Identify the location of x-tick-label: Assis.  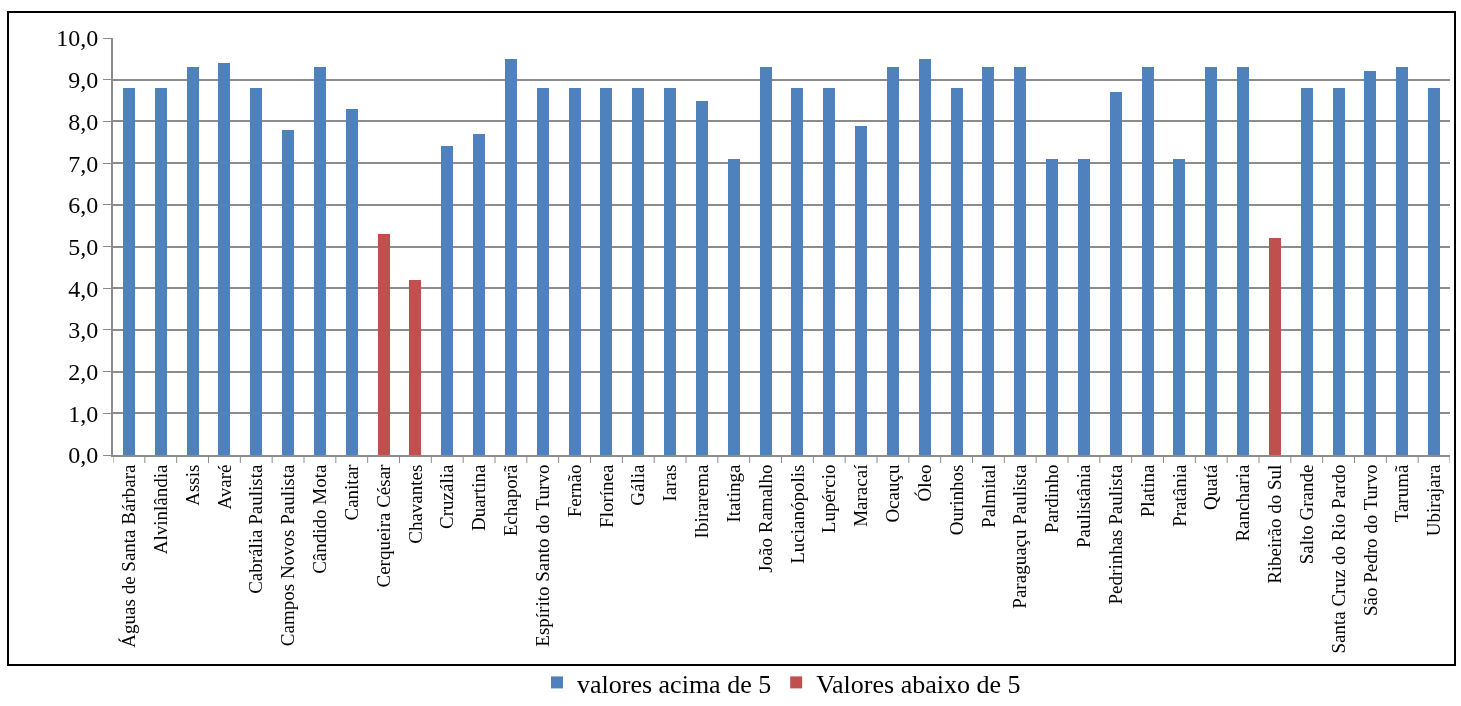
(192, 485).